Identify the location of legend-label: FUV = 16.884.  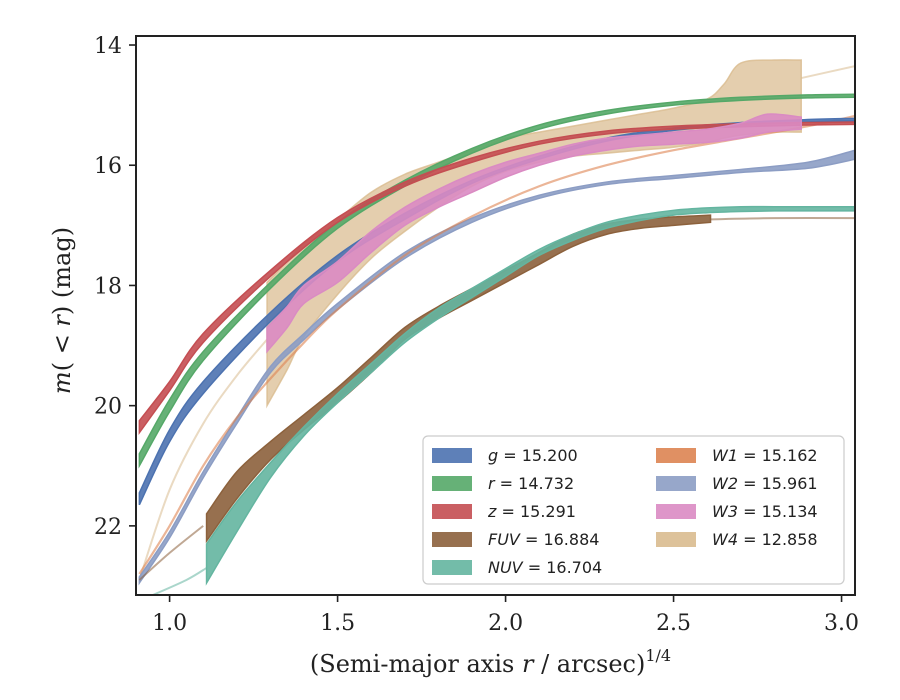
(543, 539).